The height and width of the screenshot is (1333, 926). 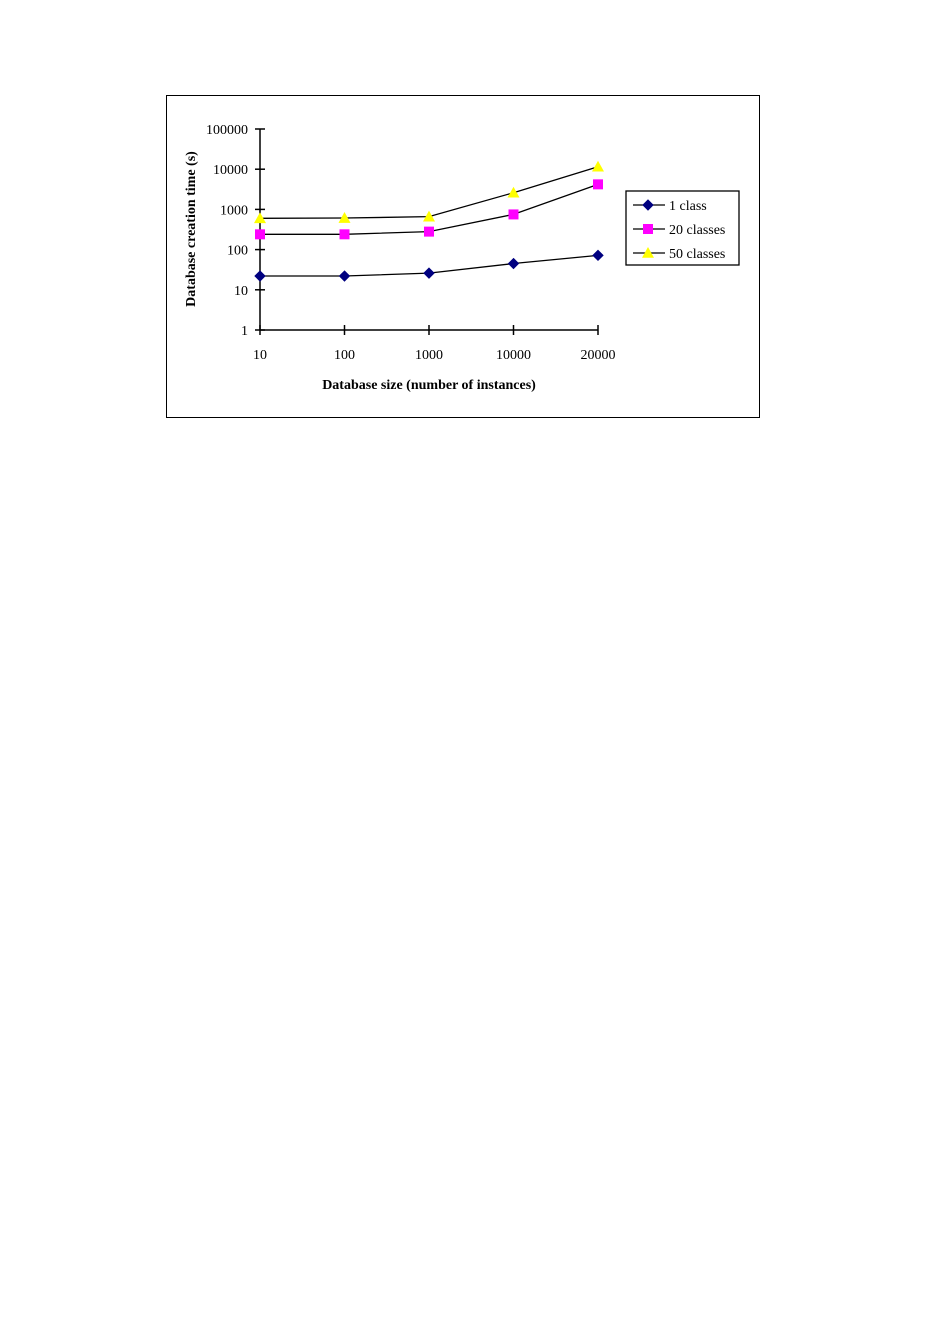 I want to click on legend: 1 class 20 classes 50 classes, so click(x=682, y=228).